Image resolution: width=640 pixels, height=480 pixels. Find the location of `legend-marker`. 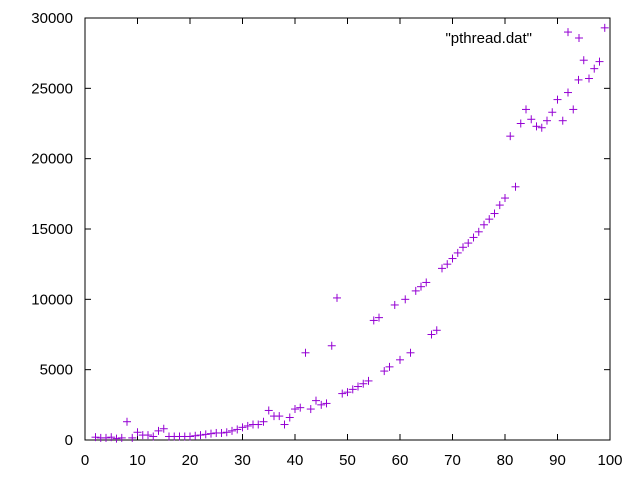

legend-marker is located at coordinates (579, 38).